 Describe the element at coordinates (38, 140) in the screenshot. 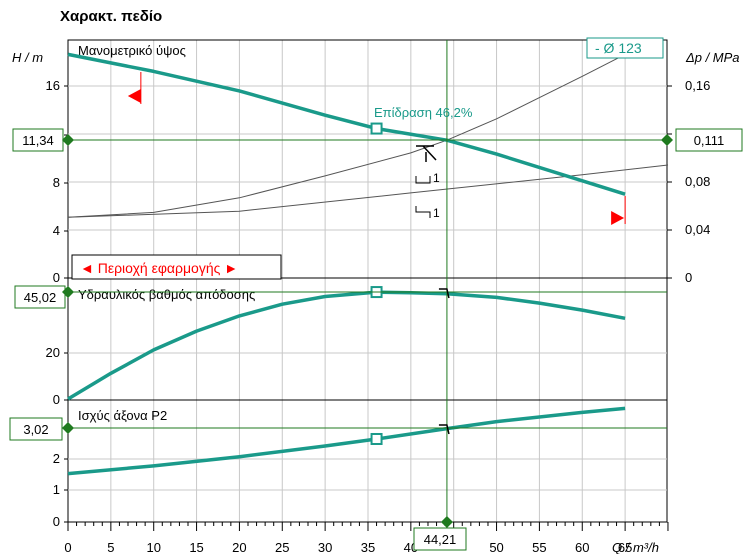

I see `operating-head-value: 11,34` at that location.